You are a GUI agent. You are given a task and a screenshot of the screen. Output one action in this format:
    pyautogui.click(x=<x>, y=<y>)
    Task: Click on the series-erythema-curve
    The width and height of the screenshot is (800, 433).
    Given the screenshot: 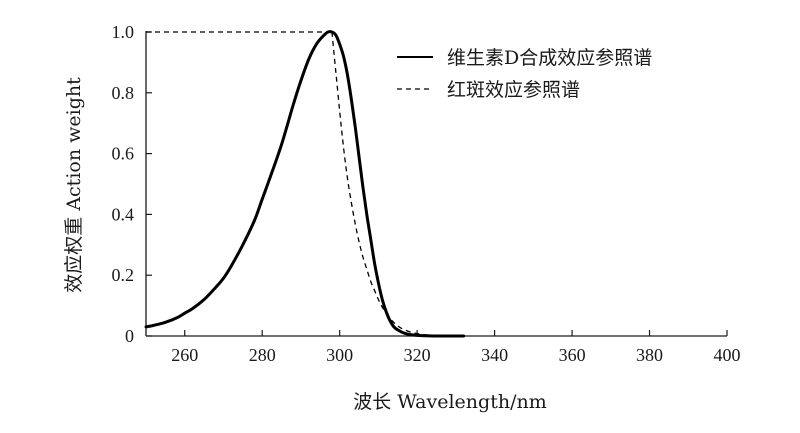 What is the action you would take?
    pyautogui.click(x=393, y=184)
    